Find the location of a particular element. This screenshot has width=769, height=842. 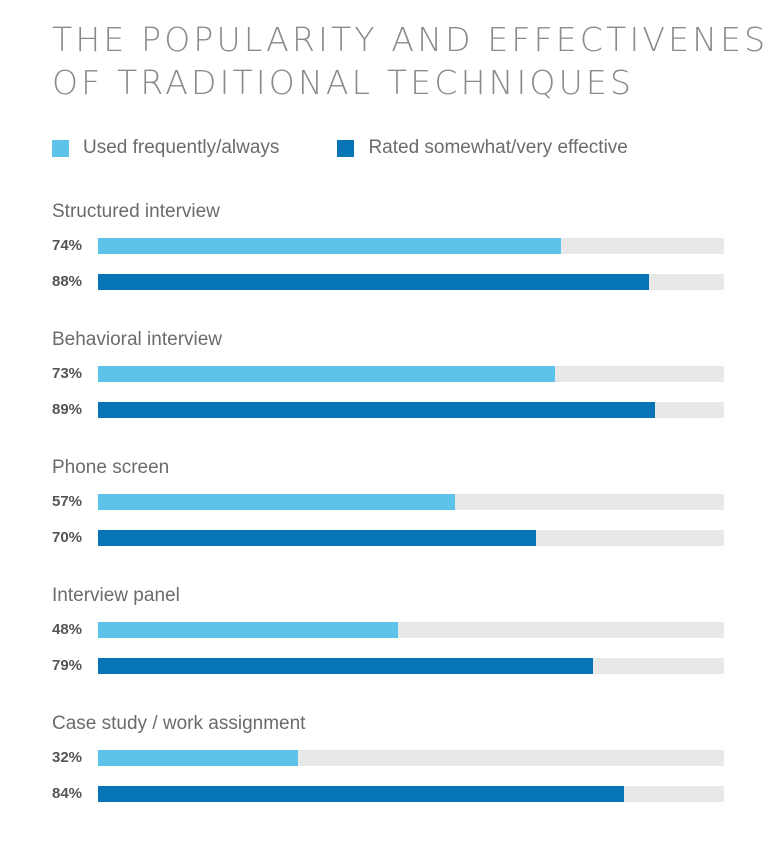

category-label-case-study-work-assignment: Case study / work assignment is located at coordinates (179, 723).